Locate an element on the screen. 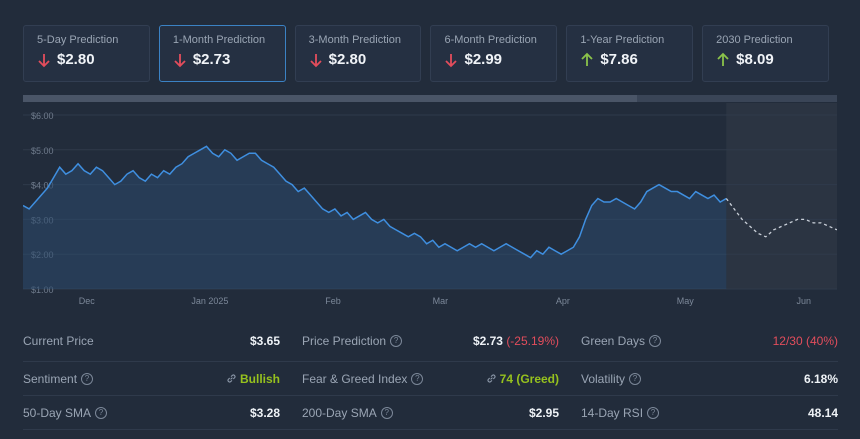 The width and height of the screenshot is (860, 439). stat-label: Fear & Greed Index is located at coordinates (355, 378).